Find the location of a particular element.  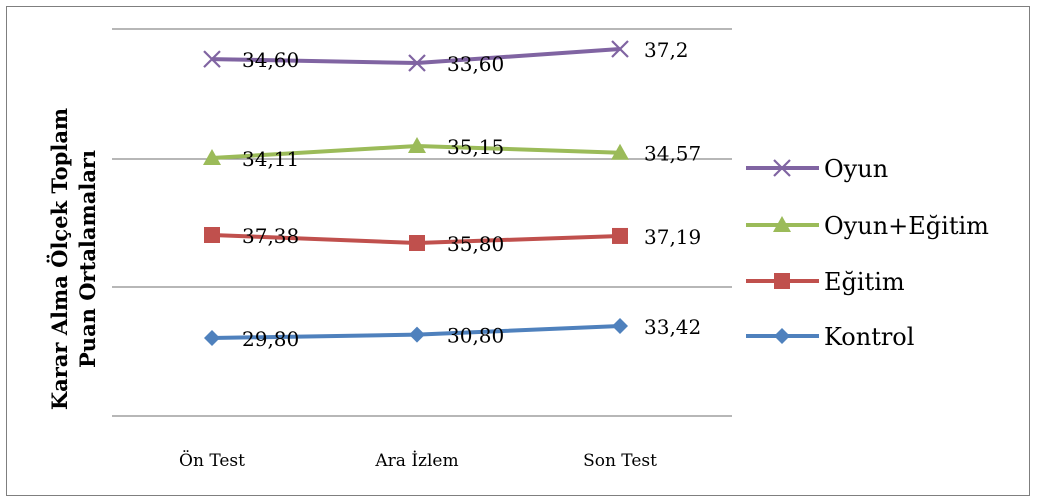

data-label: 29,80 is located at coordinates (270, 339).